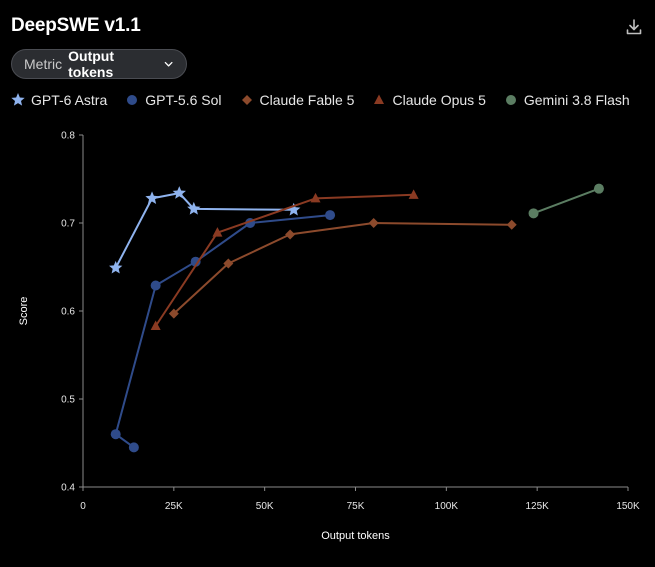 The image size is (655, 567). I want to click on series-gemini-3-8-flash, so click(566, 201).